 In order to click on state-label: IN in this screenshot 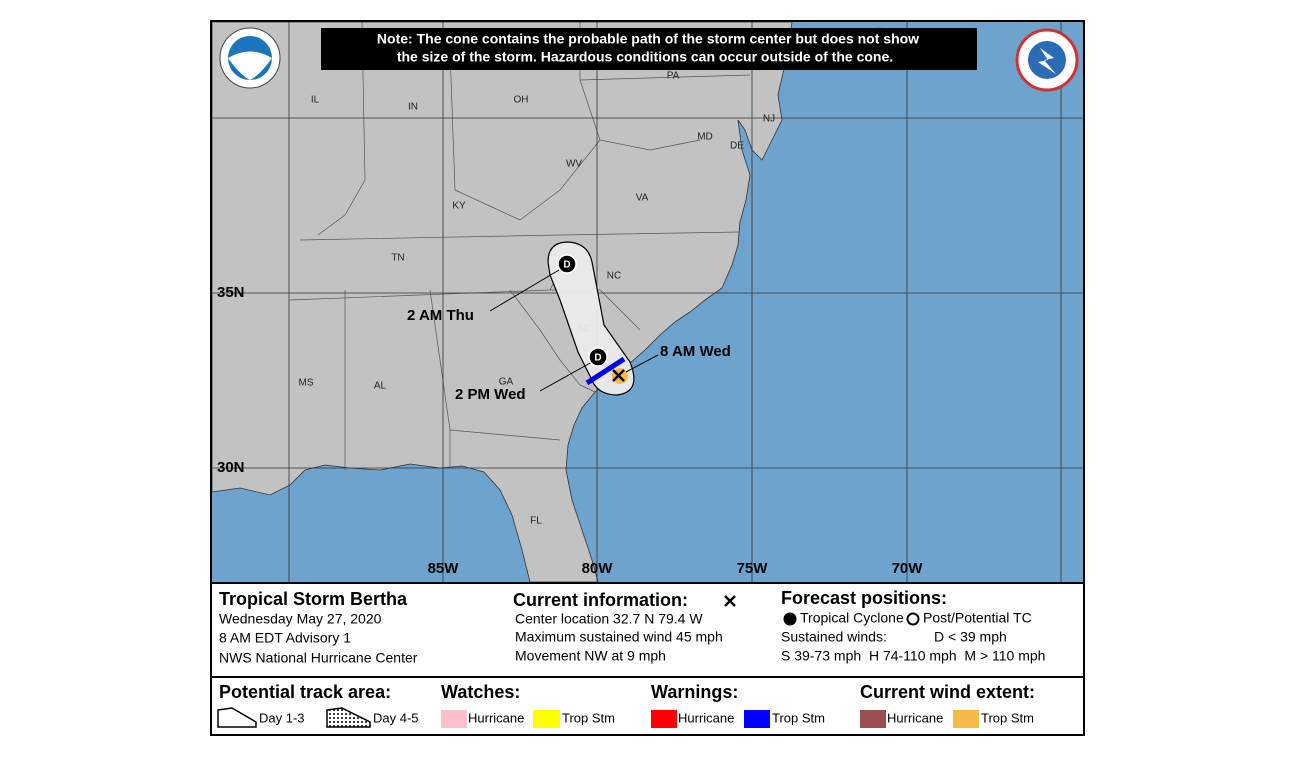, I will do `click(413, 107)`.